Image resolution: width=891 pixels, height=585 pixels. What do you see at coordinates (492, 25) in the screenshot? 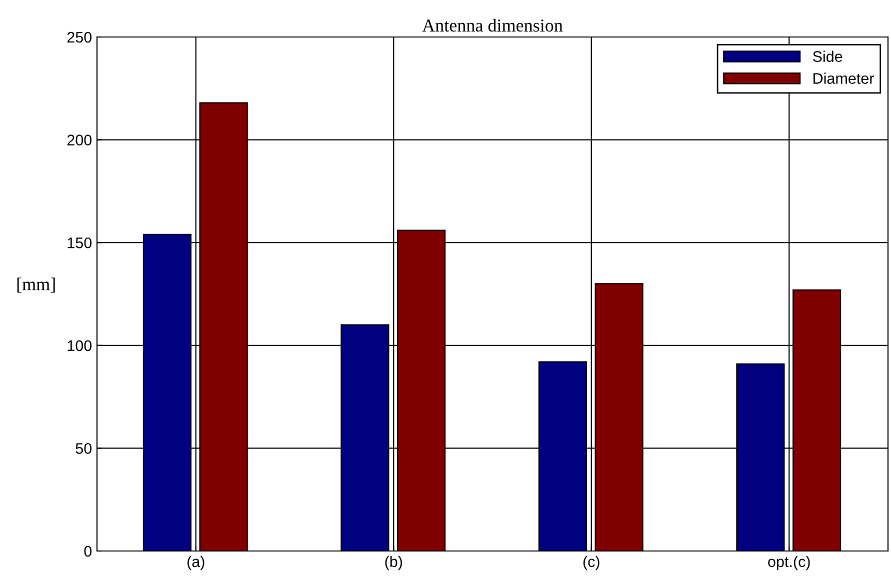
I see `chart-title: Antenna dimension` at bounding box center [492, 25].